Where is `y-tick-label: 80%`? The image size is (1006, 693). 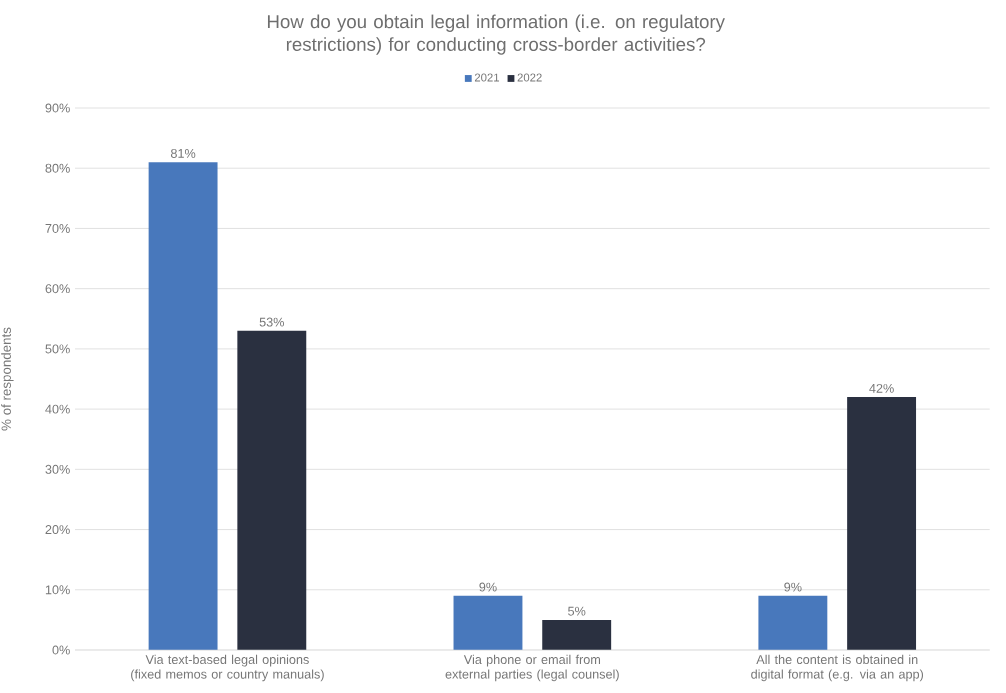 y-tick-label: 80% is located at coordinates (57, 168).